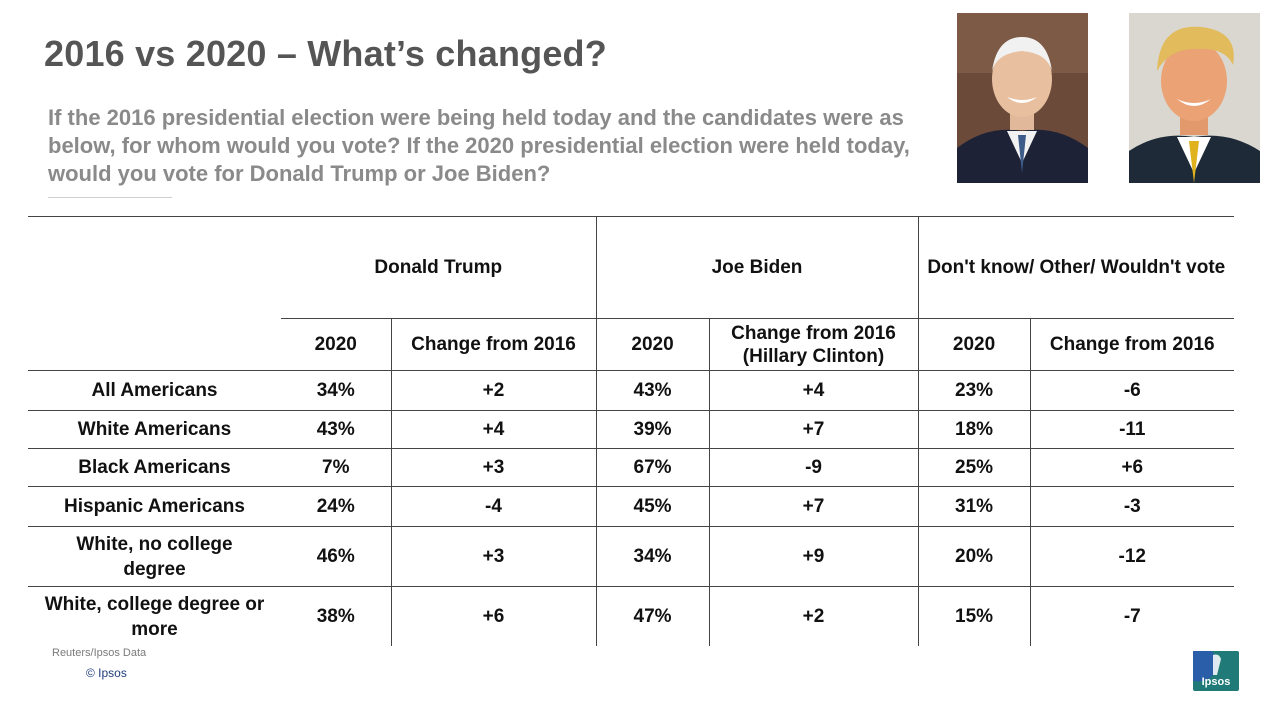 This screenshot has height=720, width=1280. I want to click on source-note: Reuters/Ipsos Data, so click(99, 653).